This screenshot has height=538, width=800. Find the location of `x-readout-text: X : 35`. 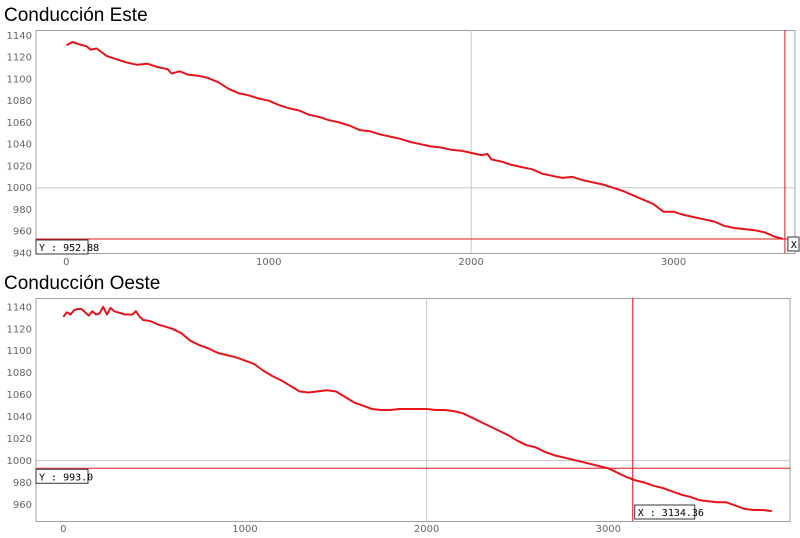

x-readout-text: X : 35 is located at coordinates (795, 245).